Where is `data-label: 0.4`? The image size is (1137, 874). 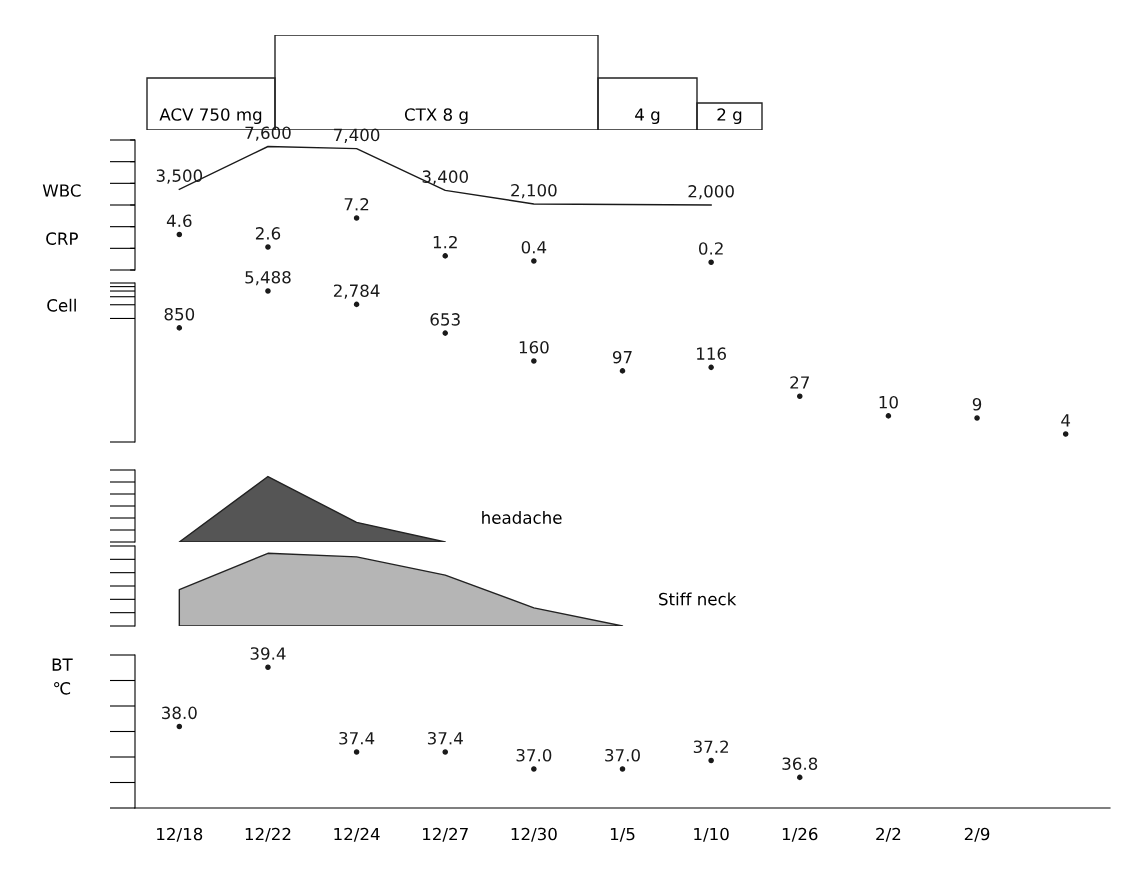 data-label: 0.4 is located at coordinates (534, 247).